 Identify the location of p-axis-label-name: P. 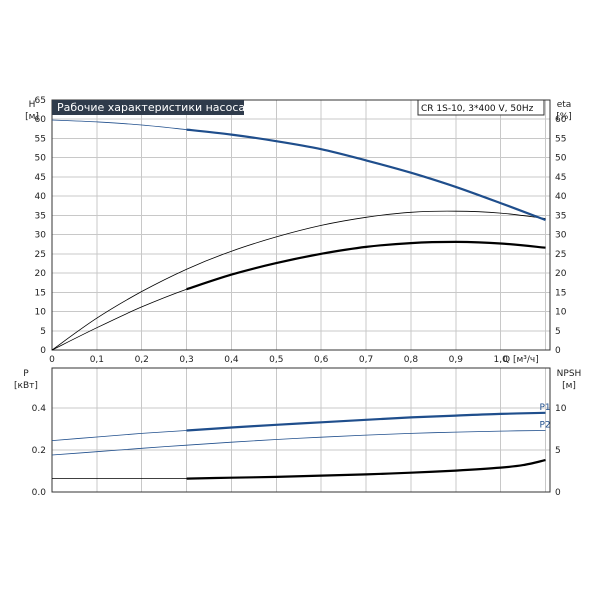
(26, 374).